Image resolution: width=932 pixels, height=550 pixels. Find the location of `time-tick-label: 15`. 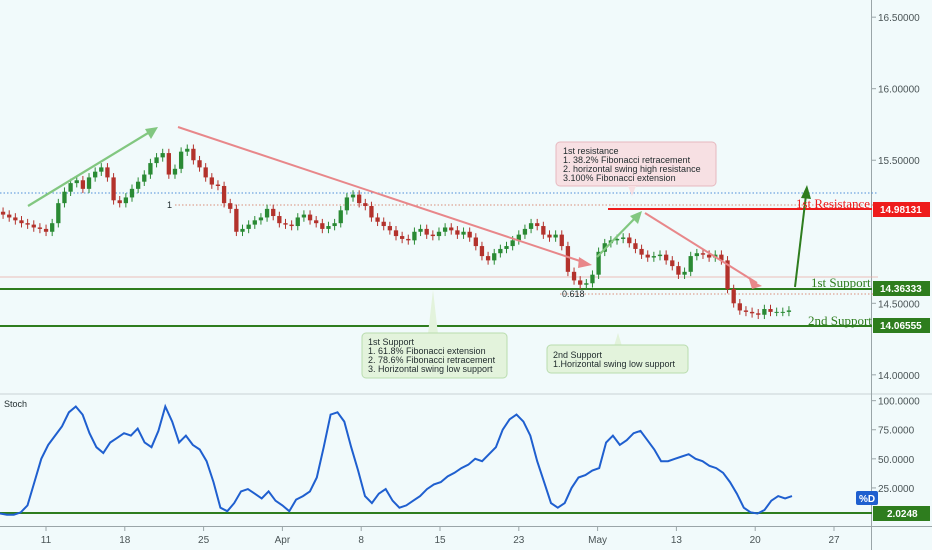

time-tick-label: 15 is located at coordinates (440, 540).